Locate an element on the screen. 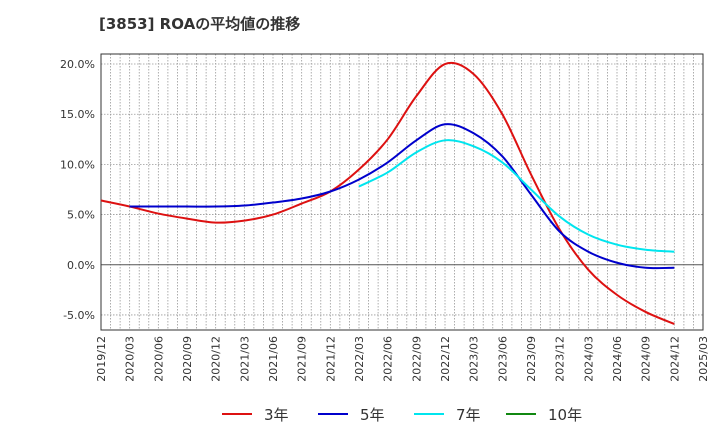 The width and height of the screenshot is (720, 440). y-tick-label: 10.0% is located at coordinates (77, 164).